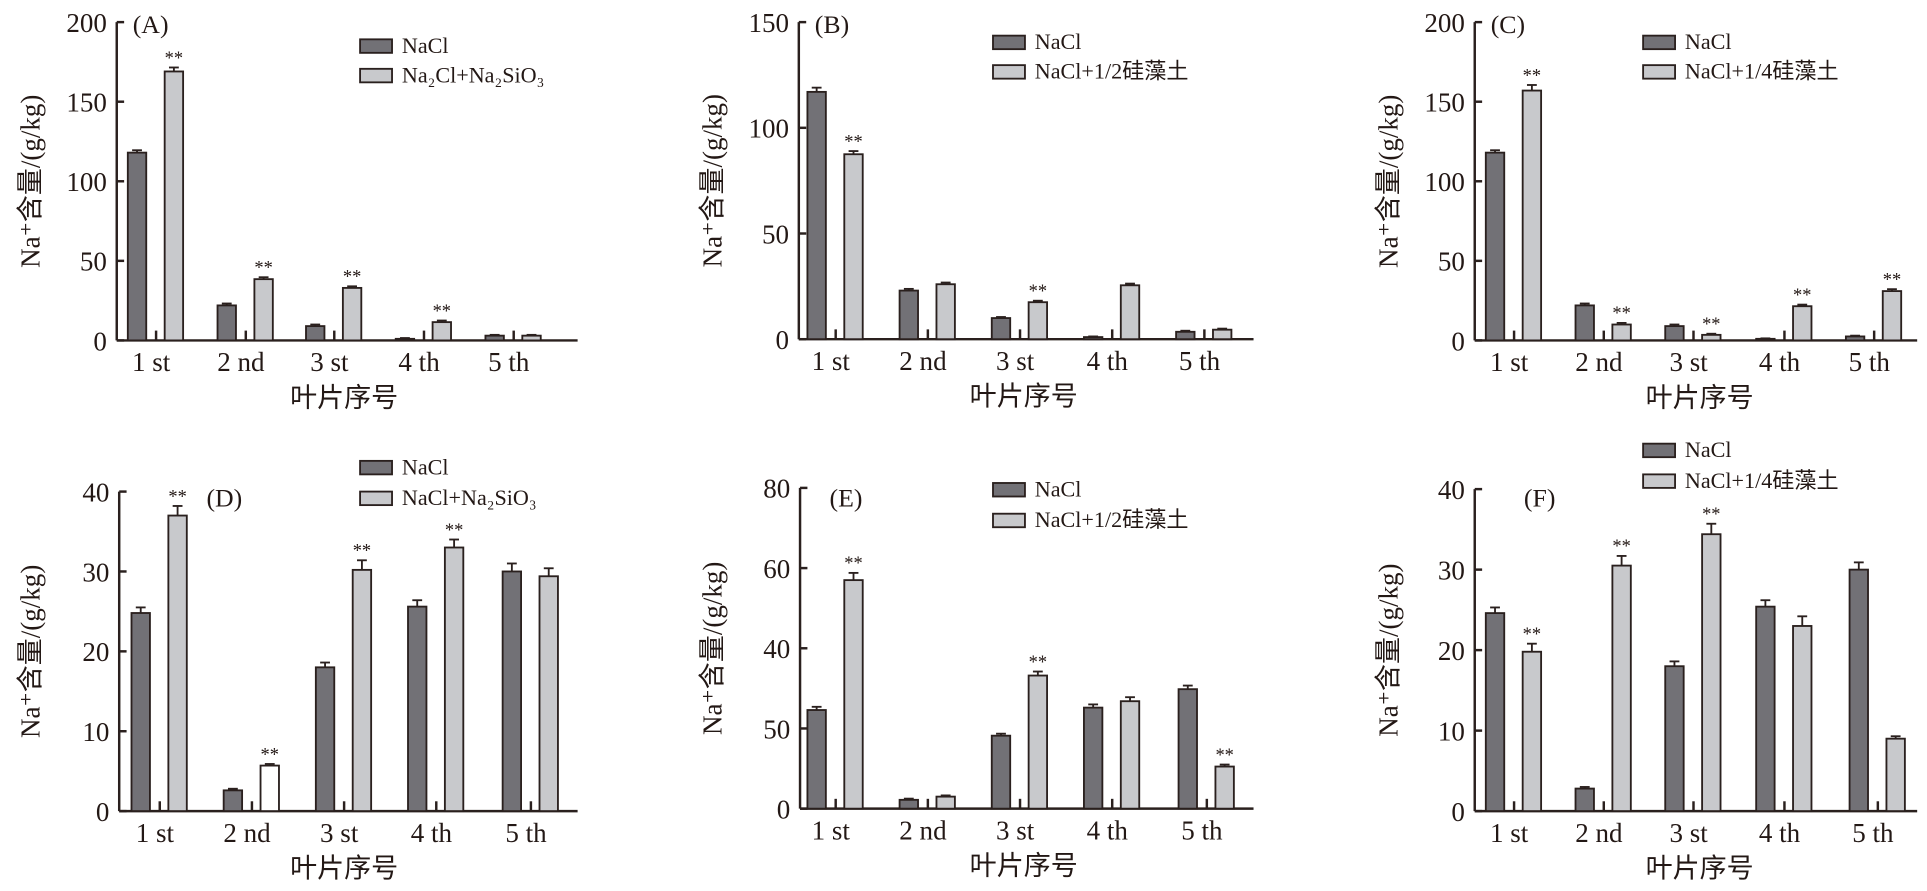  I want to click on legend-label: NaCl+1/2硅藻土, so click(1112, 71).